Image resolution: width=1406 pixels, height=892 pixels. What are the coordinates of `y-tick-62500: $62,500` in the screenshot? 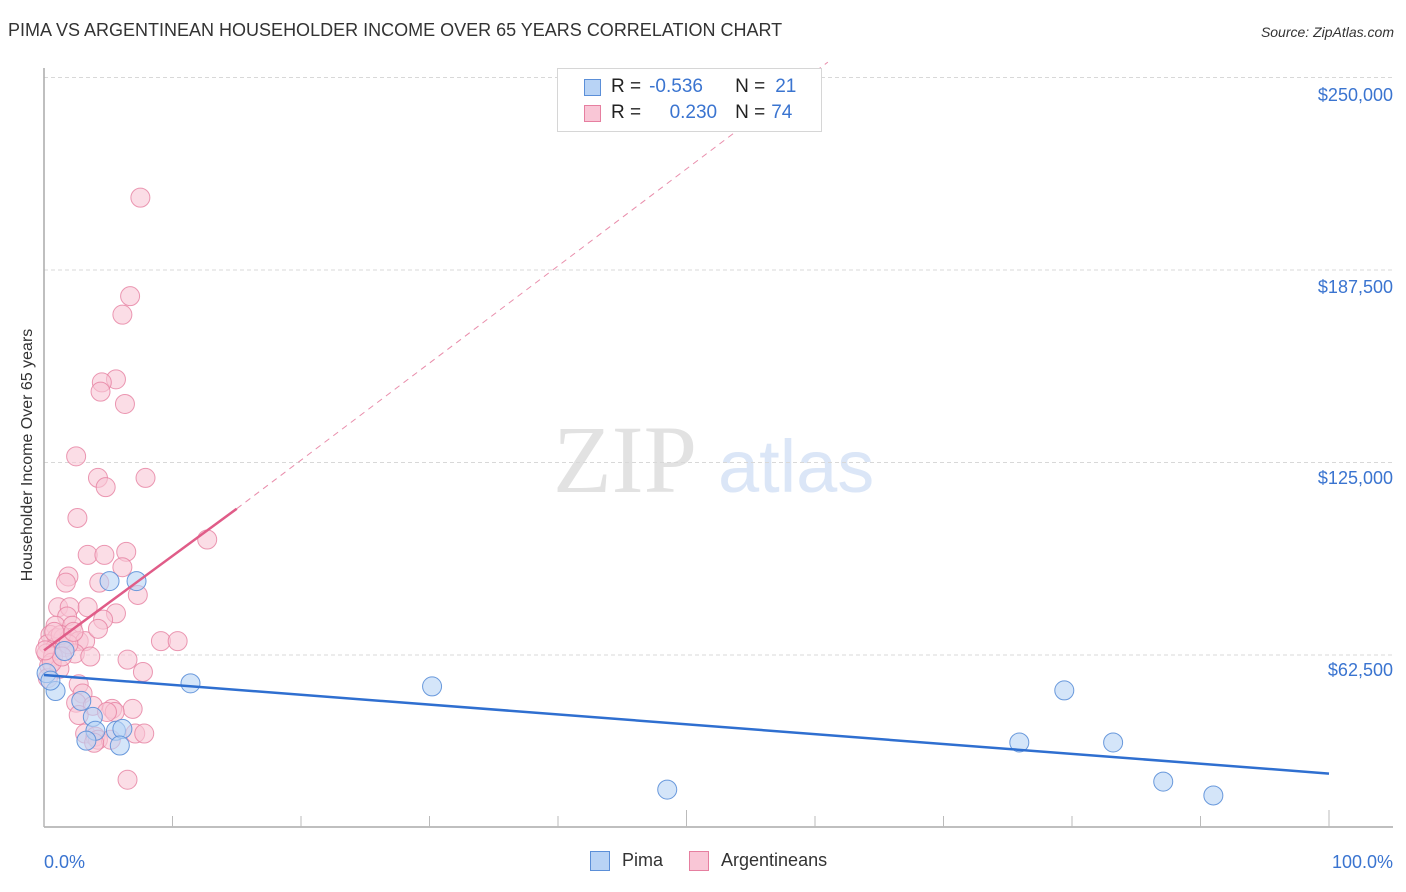 It's located at (1360, 670).